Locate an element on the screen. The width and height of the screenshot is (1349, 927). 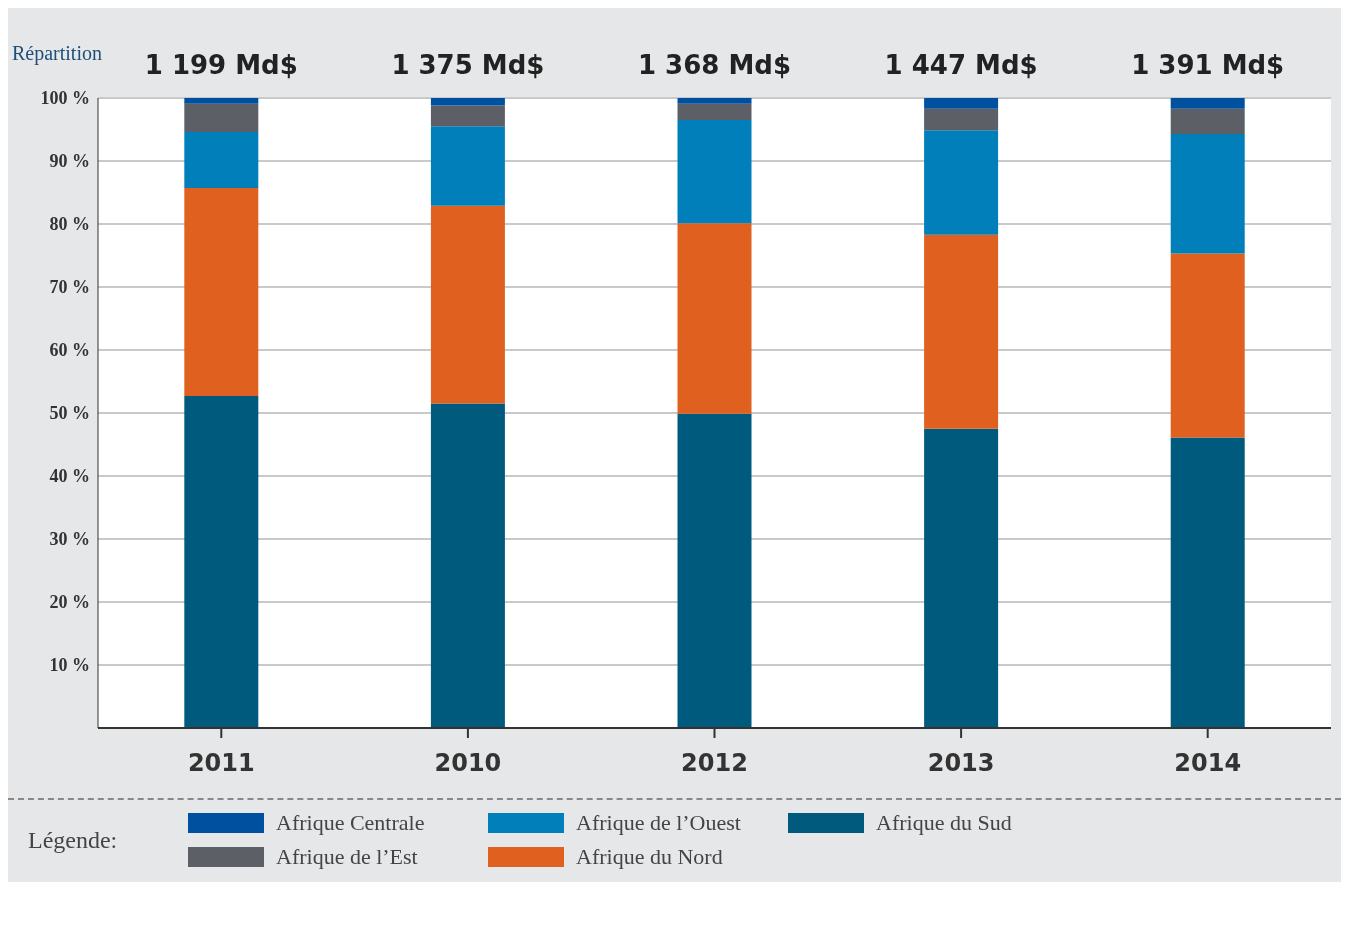
y-tick-label: 20 % is located at coordinates (69, 602).